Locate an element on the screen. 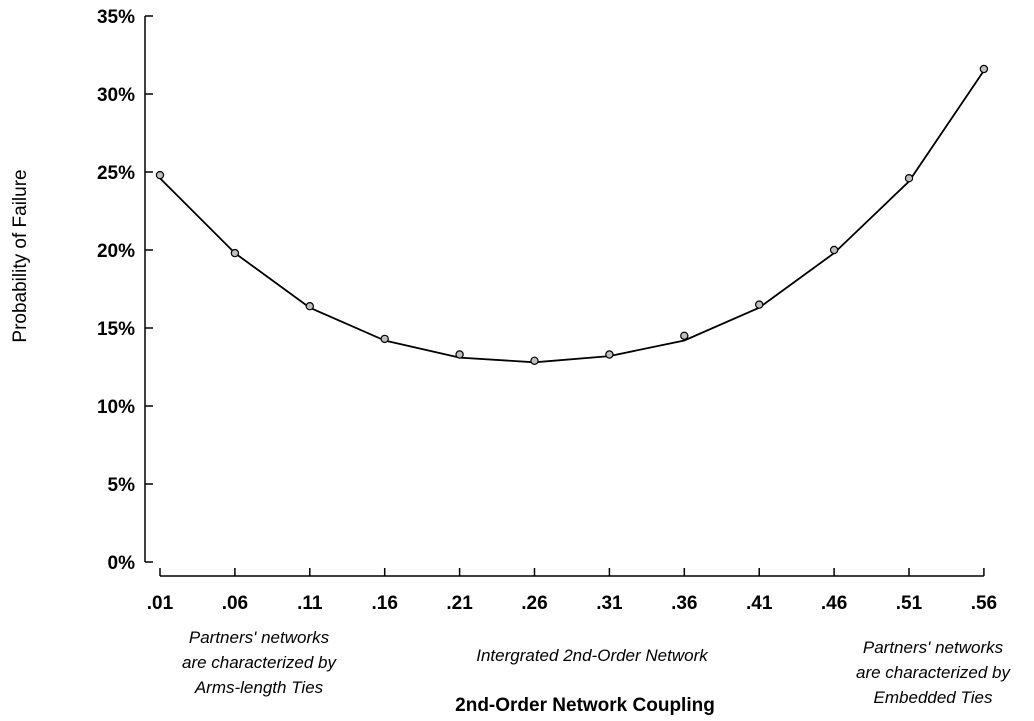 The image size is (1034, 721). x-tick-label: .01 is located at coordinates (160, 603).